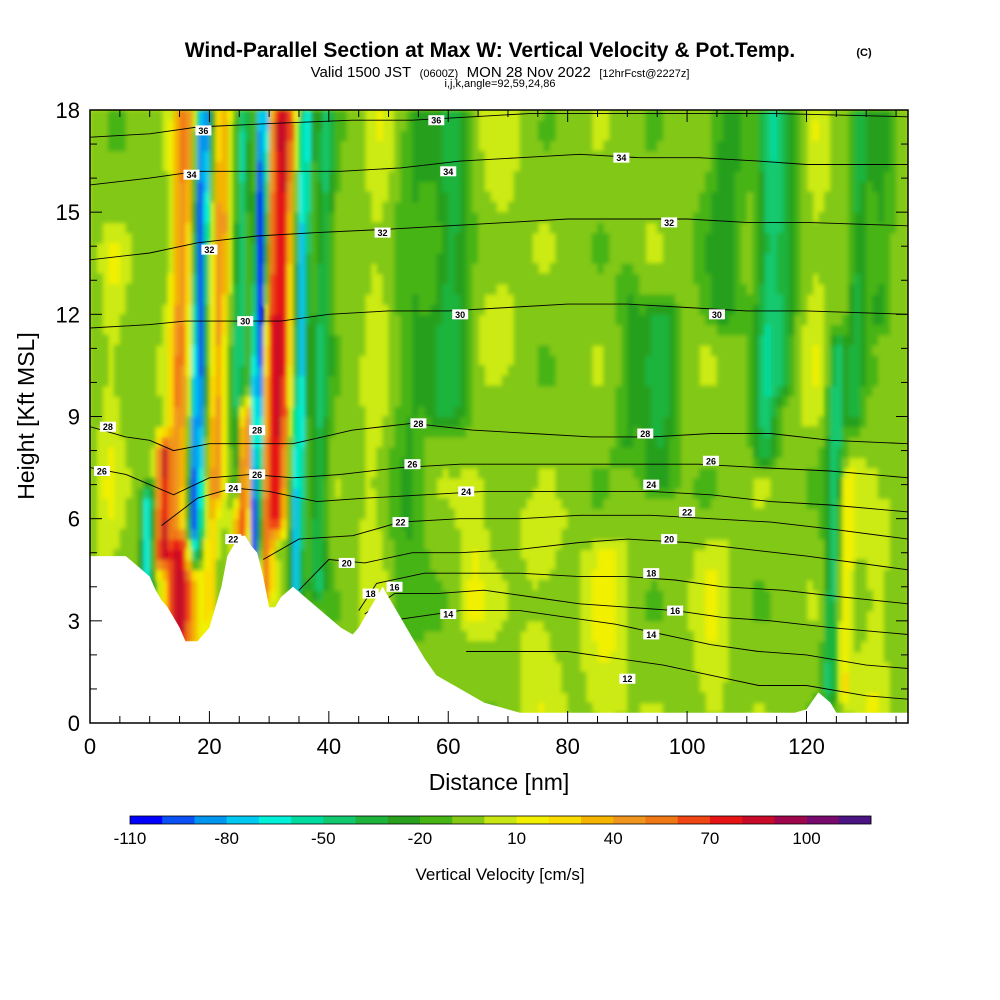 The width and height of the screenshot is (1000, 1000). Describe the element at coordinates (499, 84) in the screenshot. I see `section-indices: i,j,k,angle=92,59,24,86` at that location.